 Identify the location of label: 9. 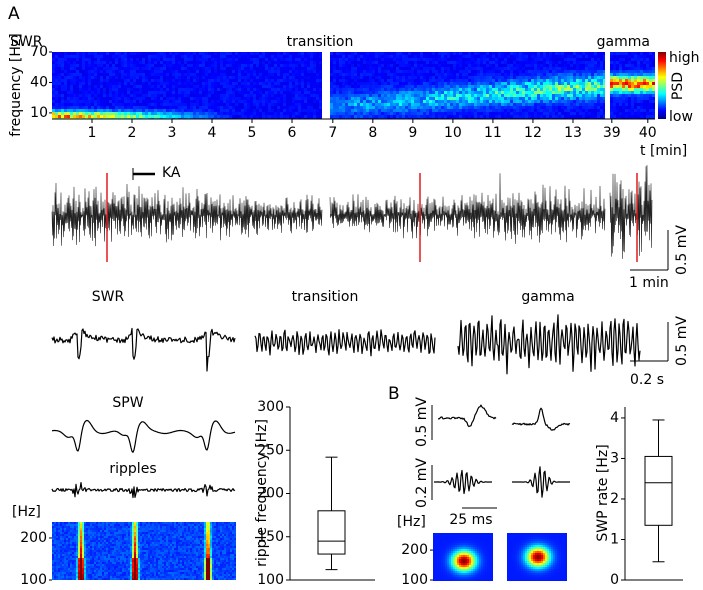
(412, 133).